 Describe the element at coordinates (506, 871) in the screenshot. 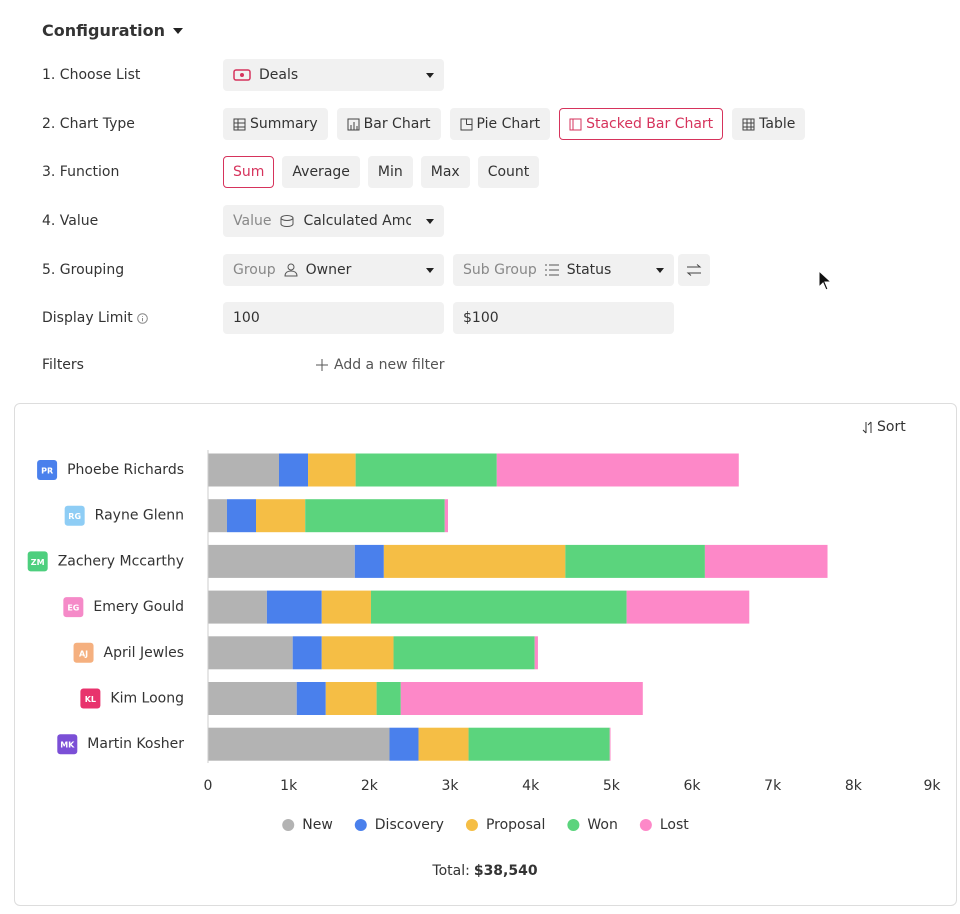

I see `total-value: $38,540` at that location.